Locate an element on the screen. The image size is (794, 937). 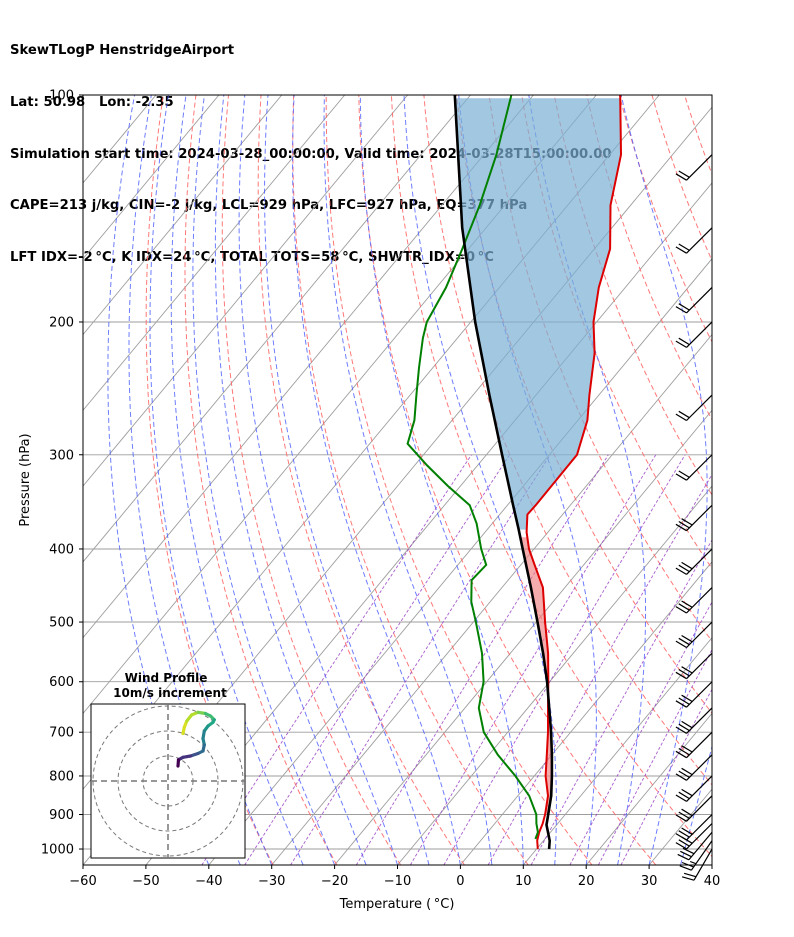
y-tick-label: 700 is located at coordinates (61, 733).